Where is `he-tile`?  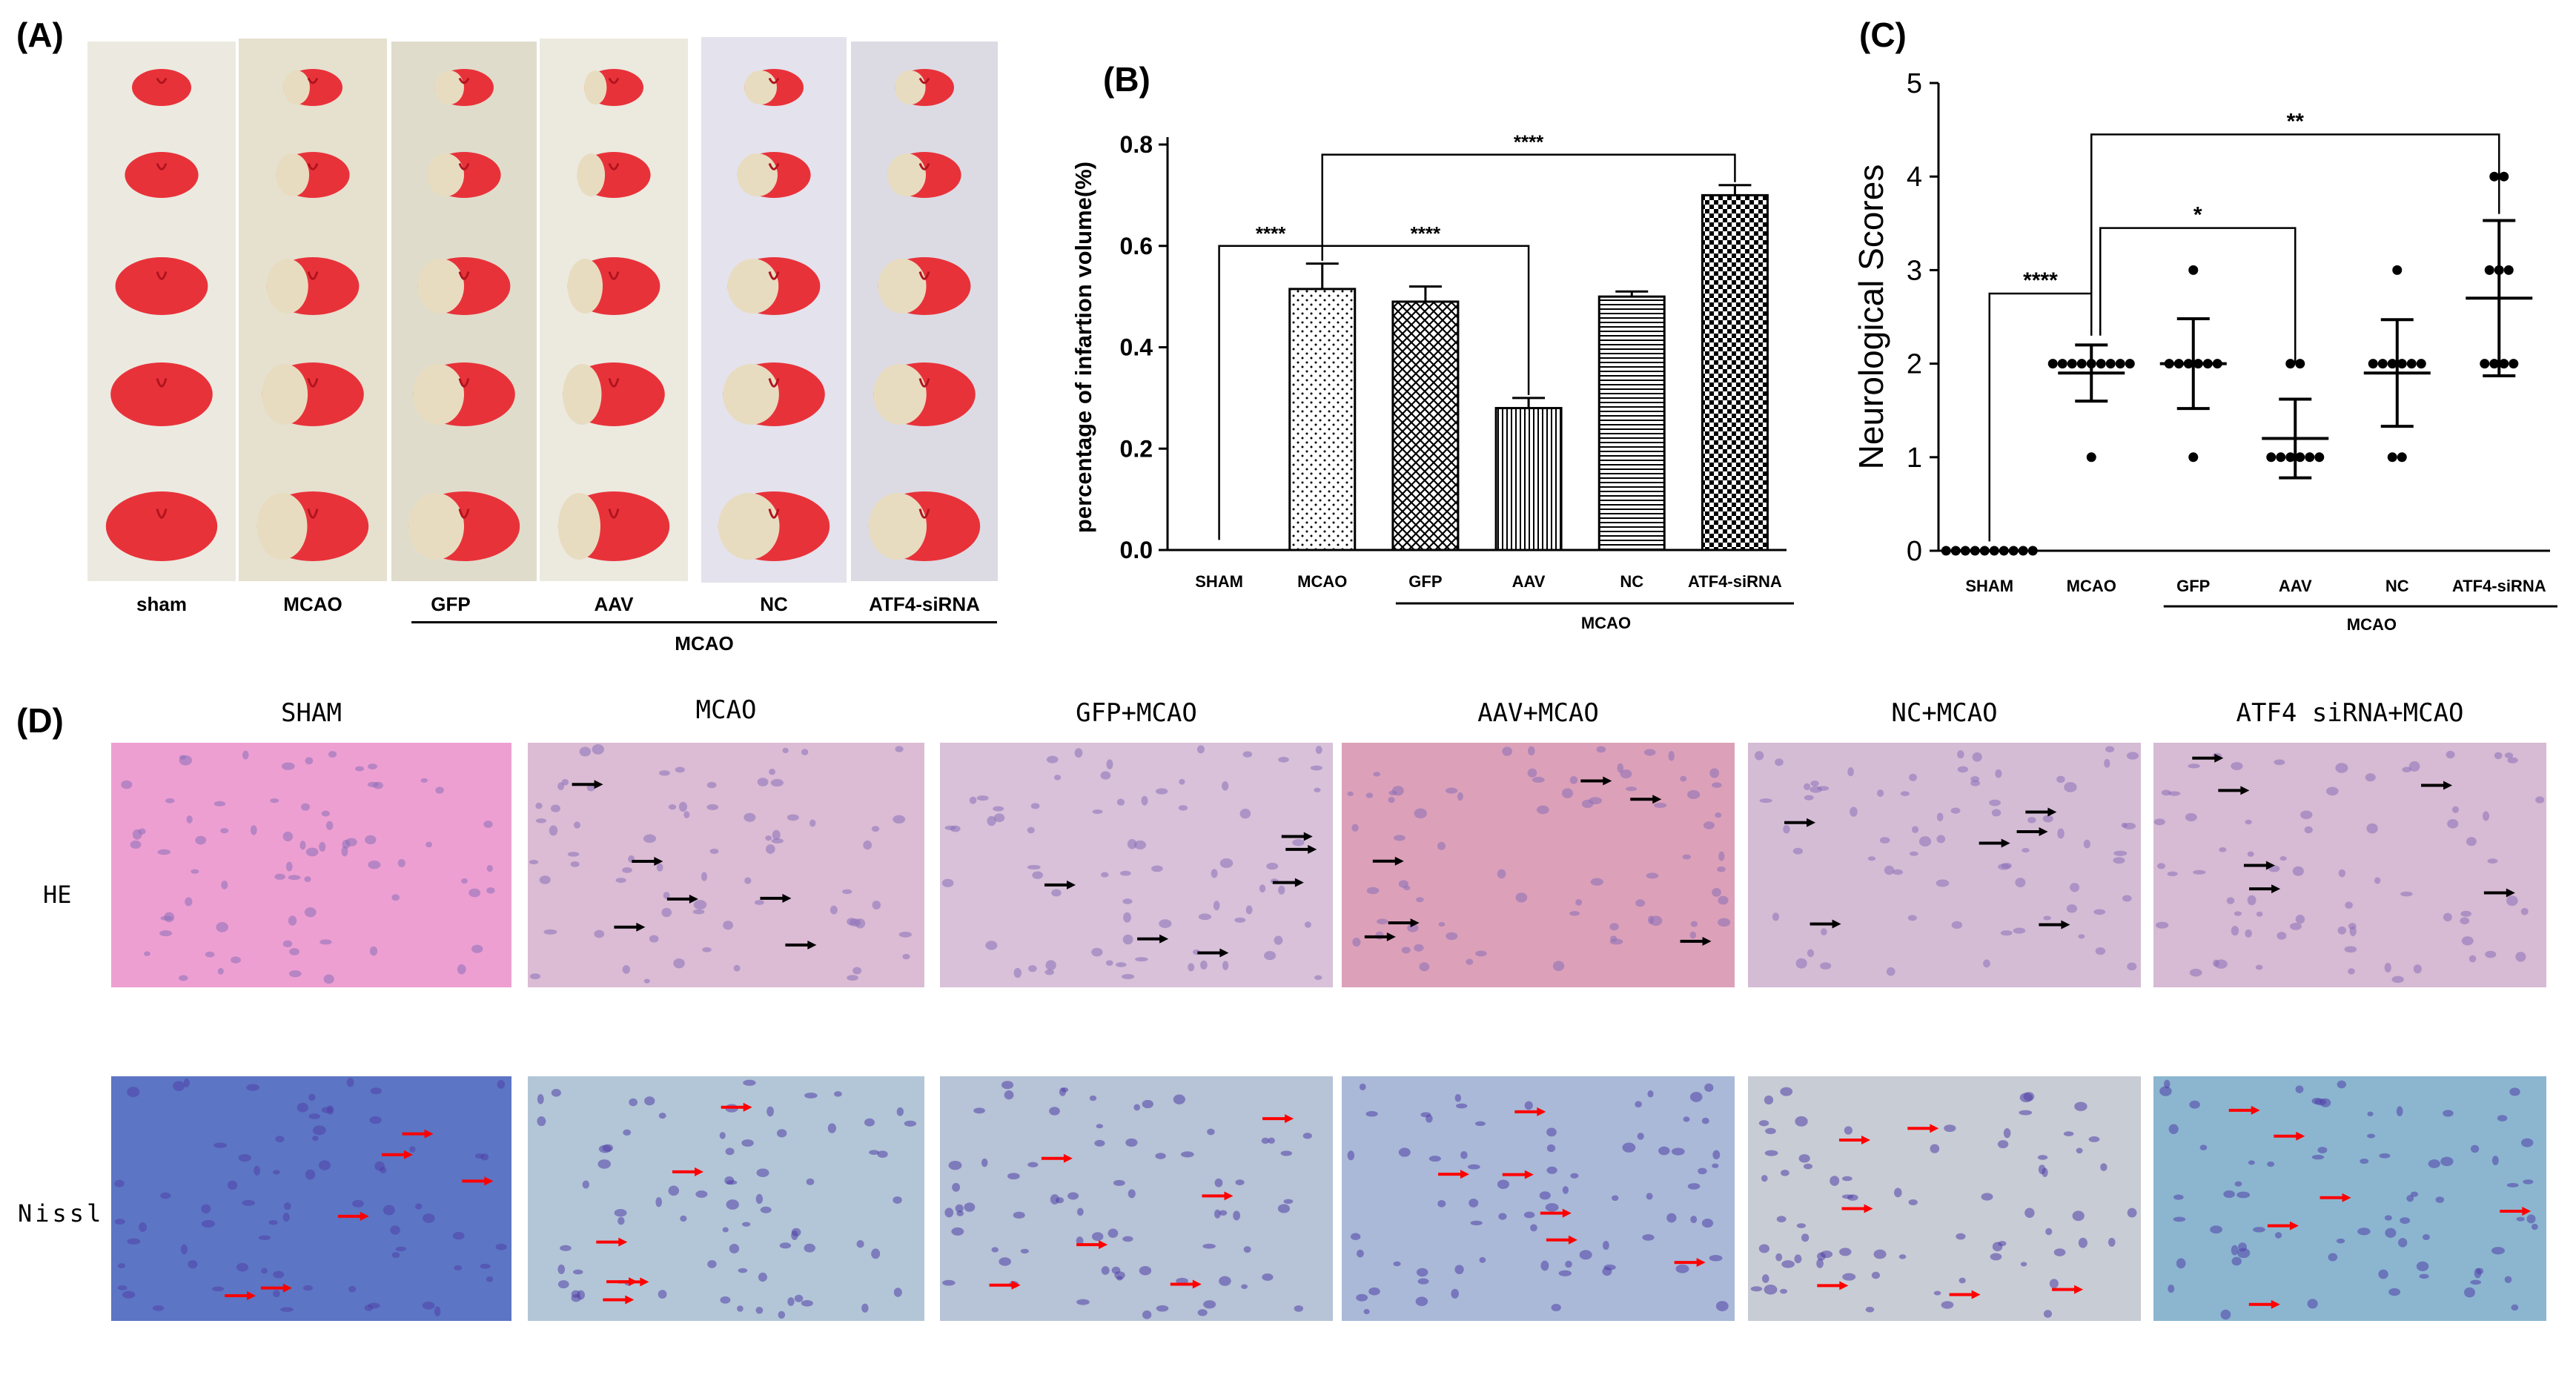 he-tile is located at coordinates (1136, 865).